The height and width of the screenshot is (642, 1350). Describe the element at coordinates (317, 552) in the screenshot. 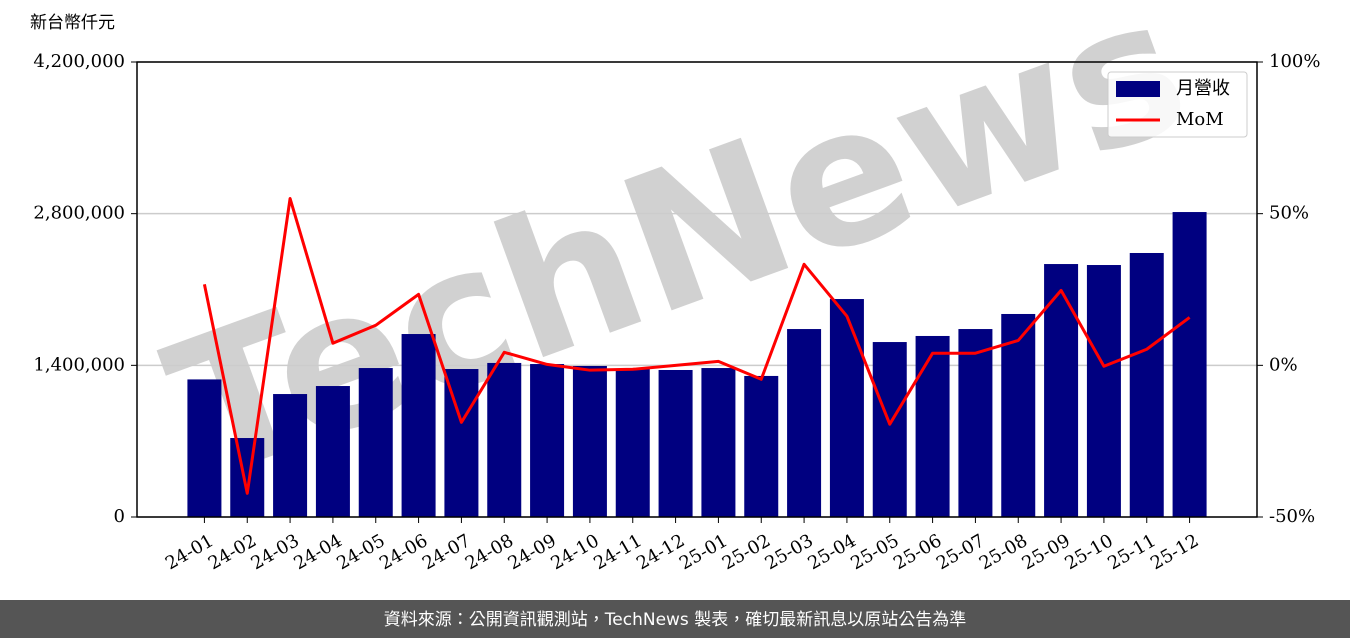

I see `x-tick-label: 24-04` at that location.